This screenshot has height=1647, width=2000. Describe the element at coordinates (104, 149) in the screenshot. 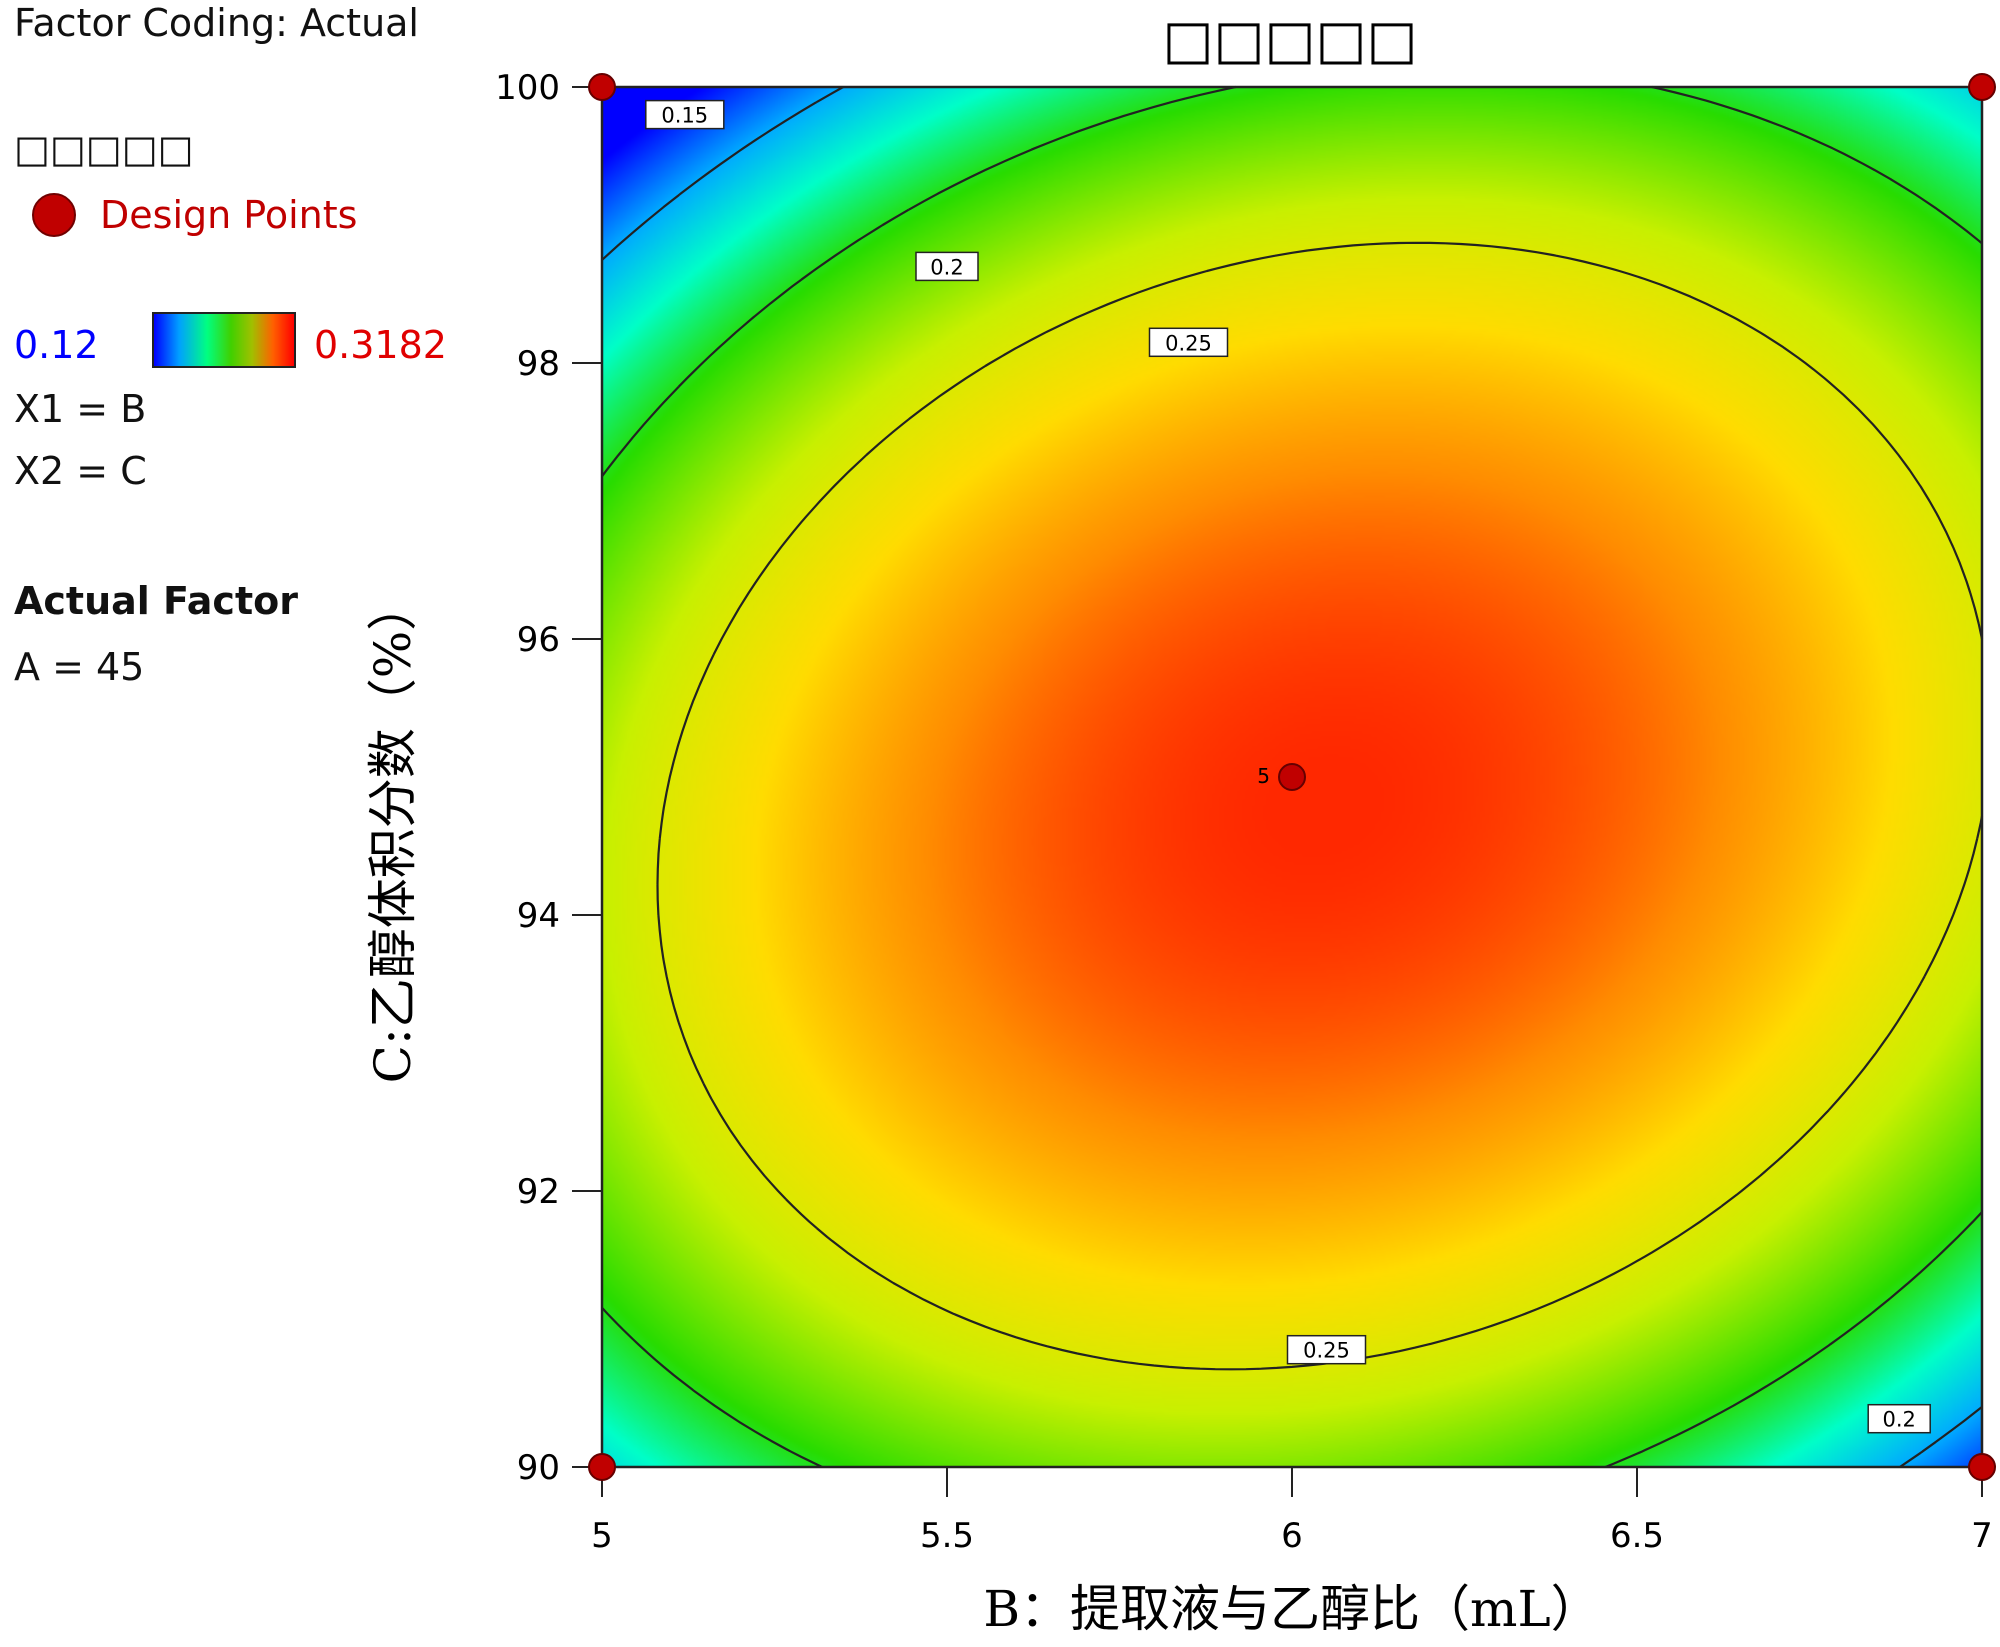

I see `response-name-label: □□□□□` at that location.